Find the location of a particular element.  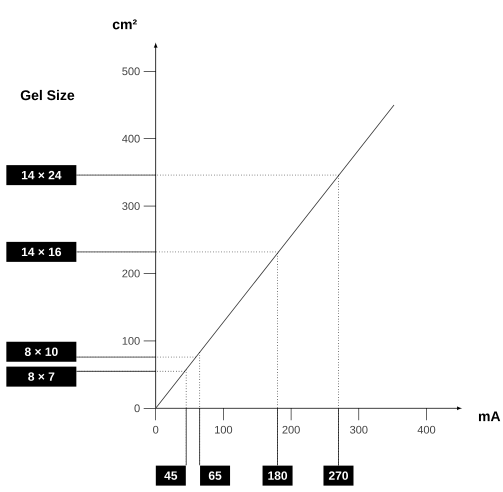

y-tick-label: 400 is located at coordinates (131, 138).